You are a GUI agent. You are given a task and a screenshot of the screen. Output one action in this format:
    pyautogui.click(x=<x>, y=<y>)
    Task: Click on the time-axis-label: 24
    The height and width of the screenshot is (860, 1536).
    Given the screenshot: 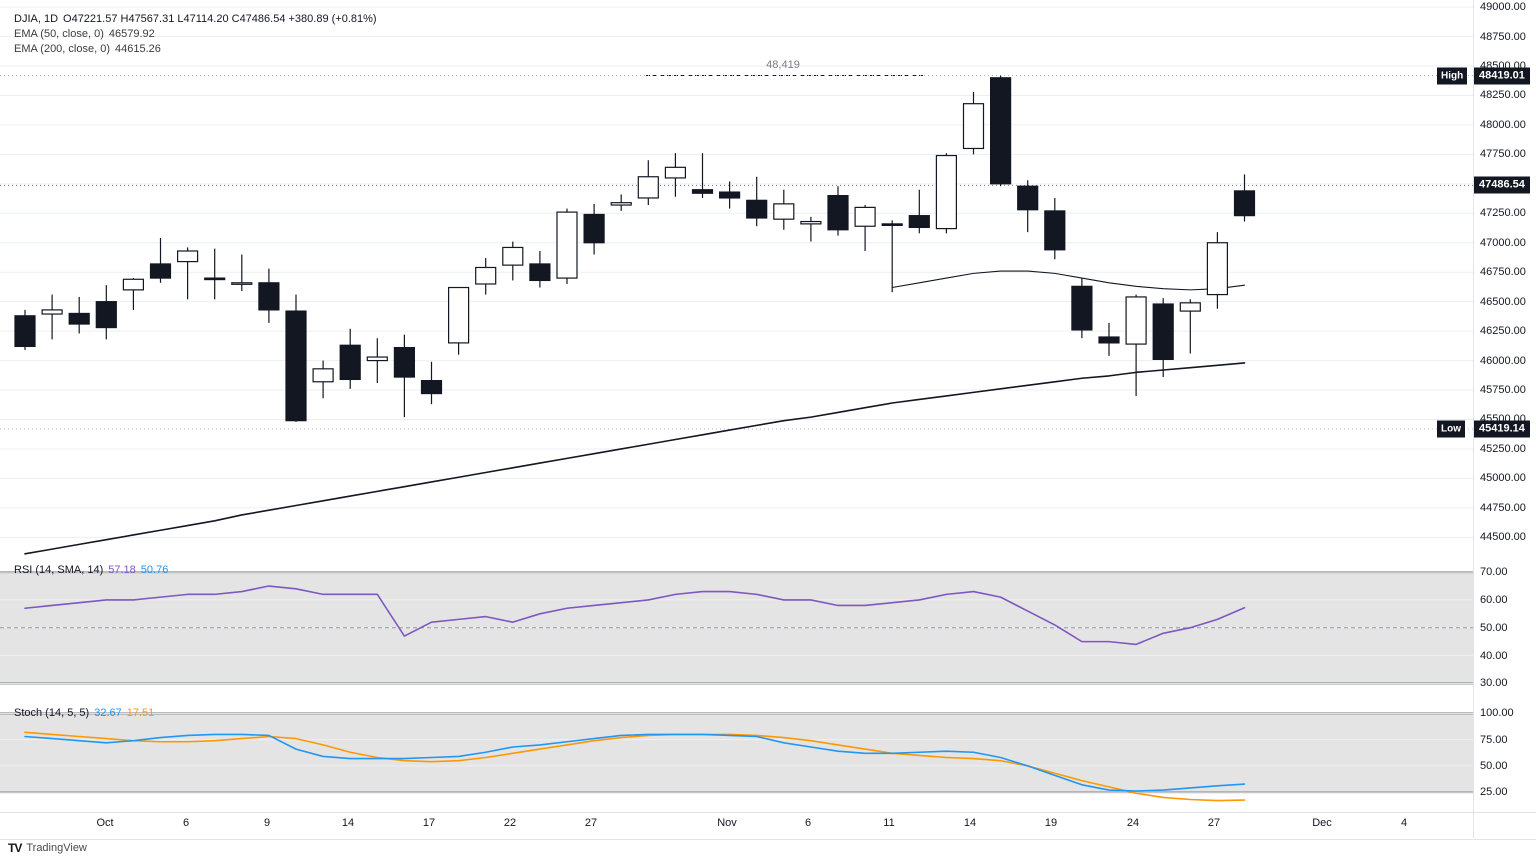 What is the action you would take?
    pyautogui.click(x=1133, y=823)
    